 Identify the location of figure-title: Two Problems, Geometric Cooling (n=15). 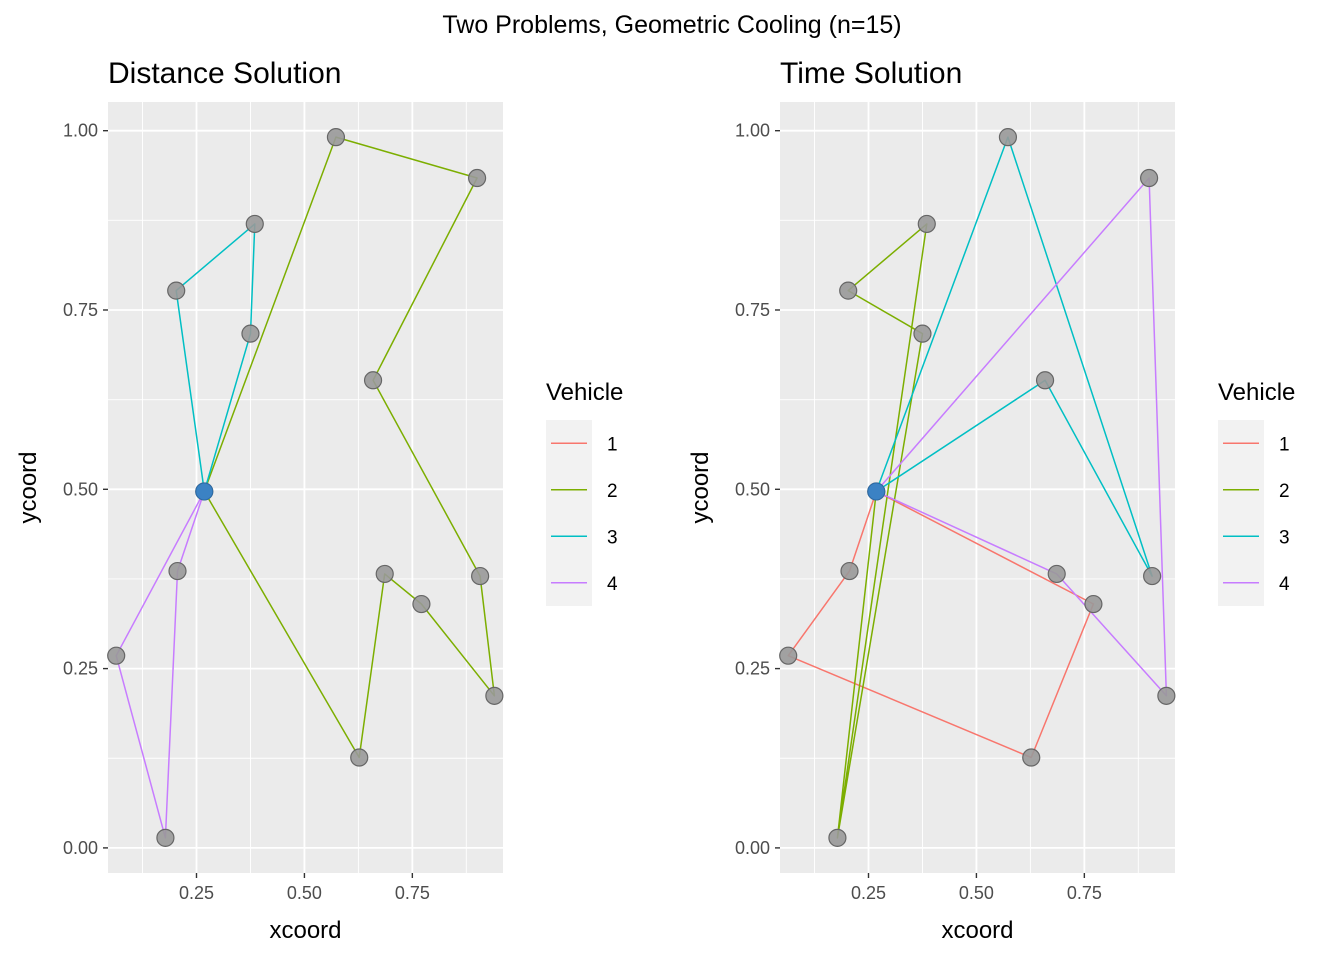
(671, 25).